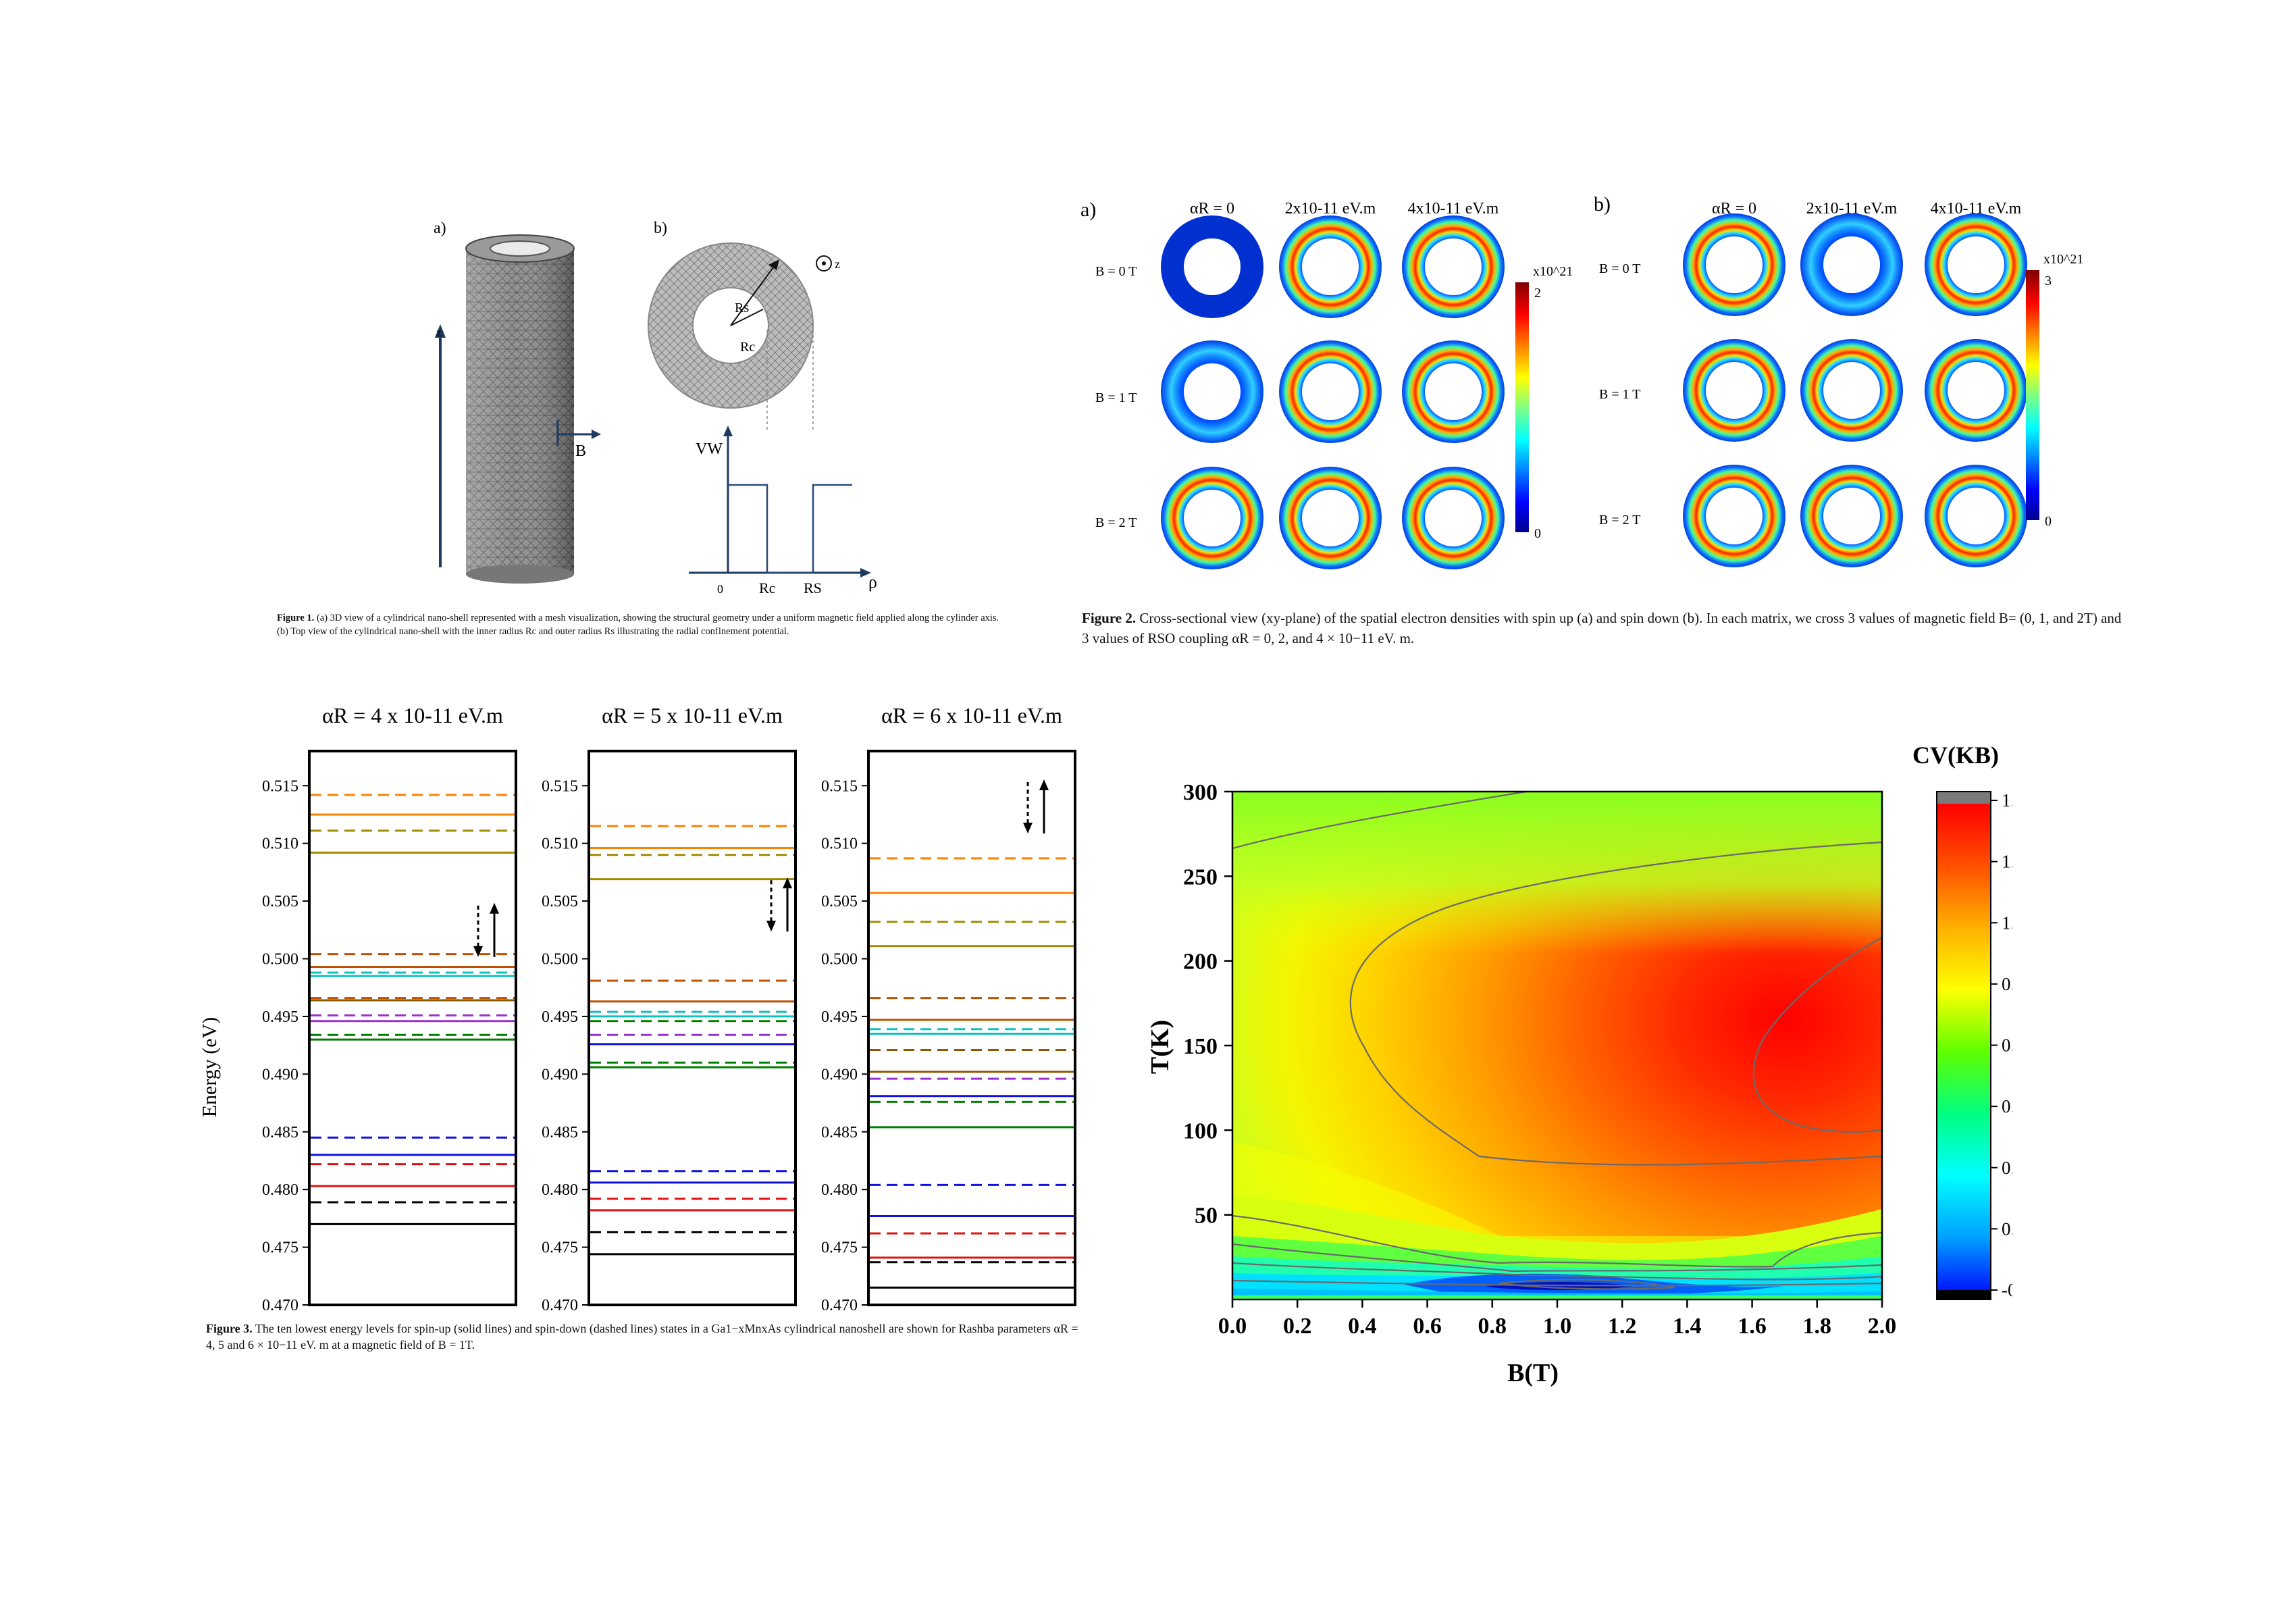 This screenshot has width=2296, height=1621. Describe the element at coordinates (210, 1067) in the screenshot. I see `fig3-y-axis-label: Energy (eV)` at that location.